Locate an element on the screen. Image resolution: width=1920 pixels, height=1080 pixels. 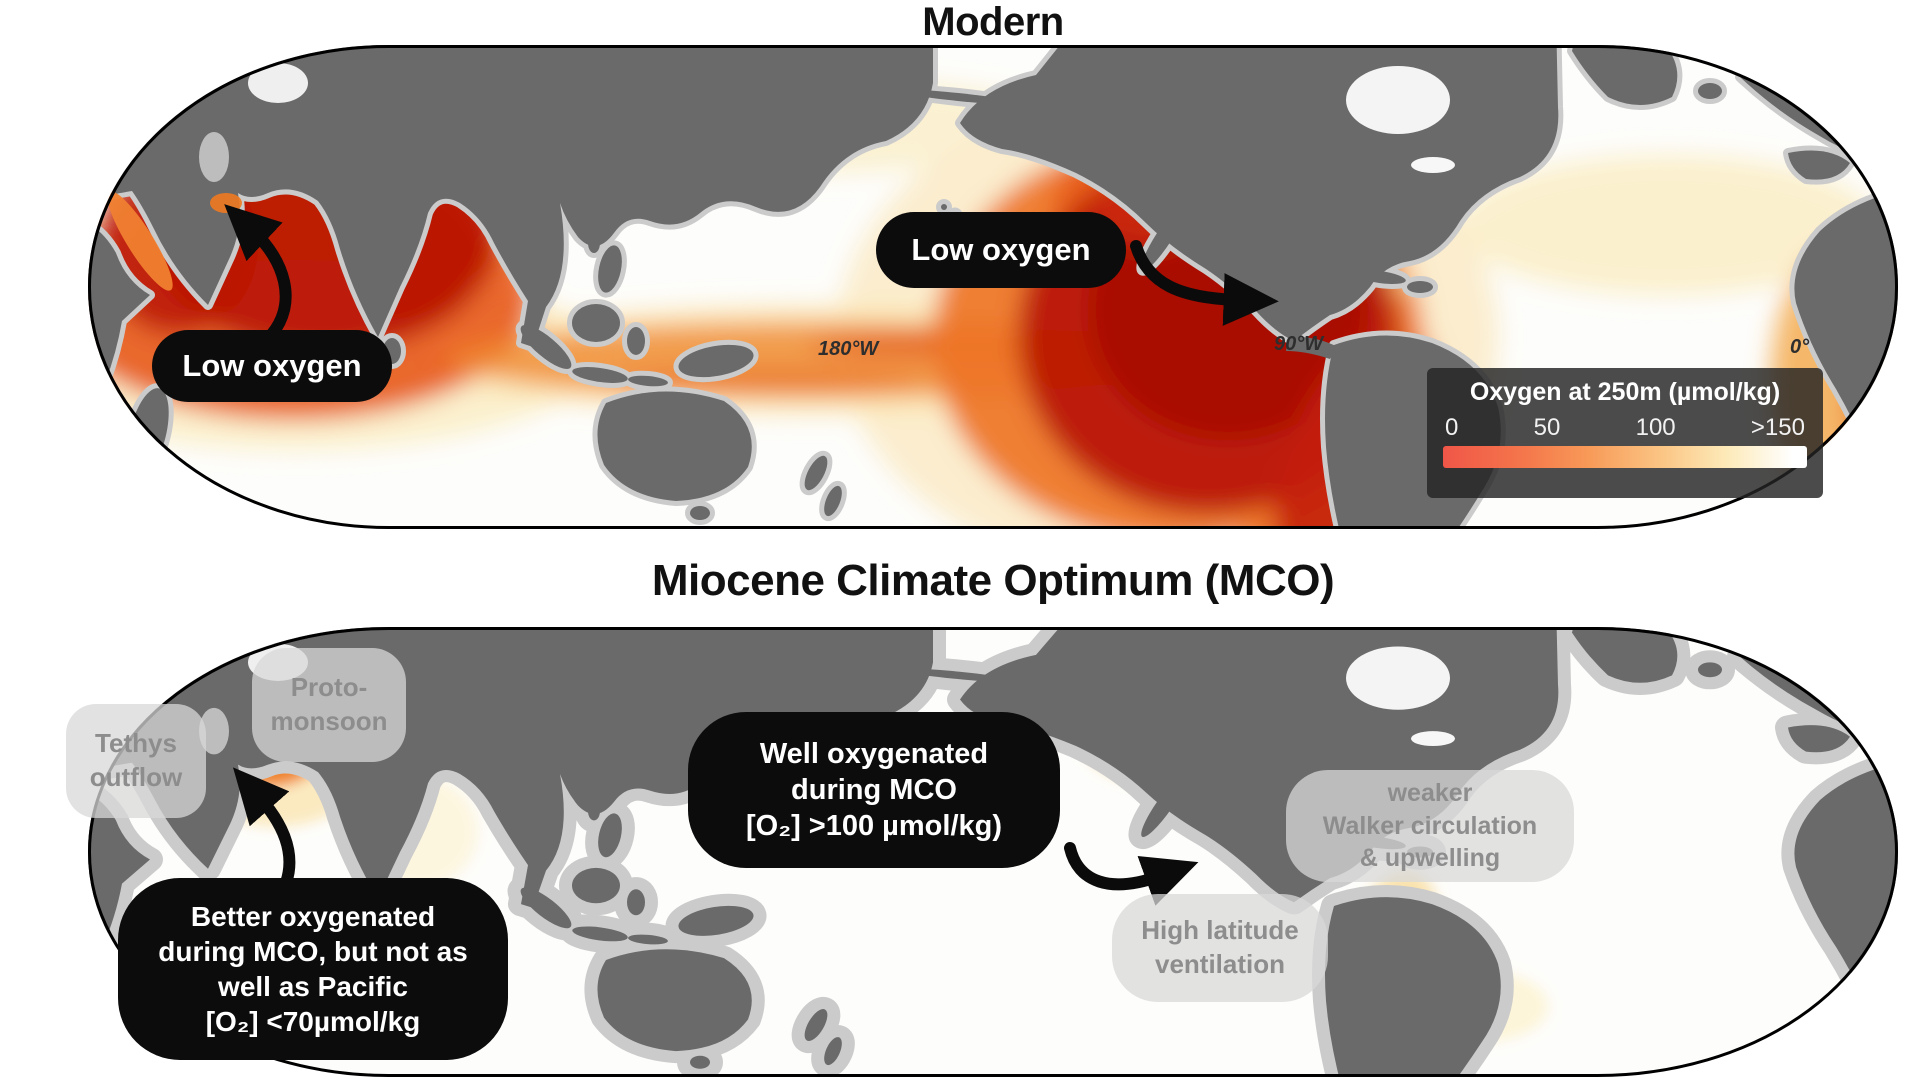
annotation-proto-monsoon-label: Proto- monsoon is located at coordinates (329, 704).